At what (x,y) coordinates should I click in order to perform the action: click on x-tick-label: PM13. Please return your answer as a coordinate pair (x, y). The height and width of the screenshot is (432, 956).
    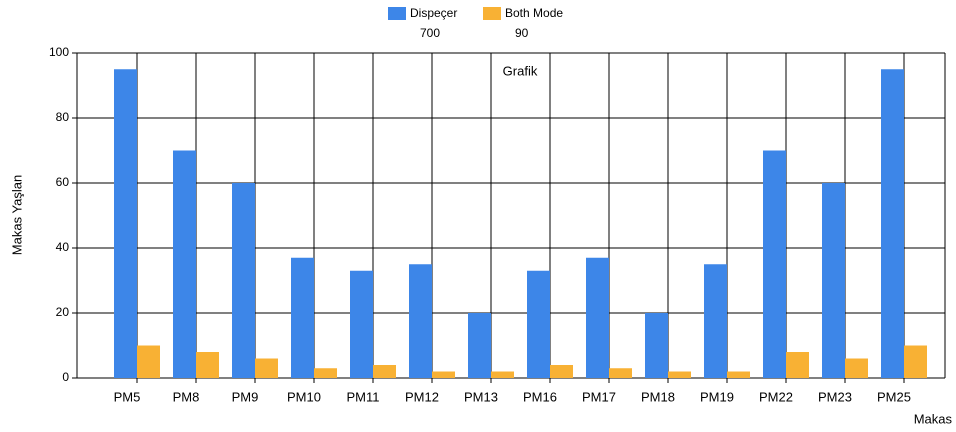
    Looking at the image, I should click on (481, 396).